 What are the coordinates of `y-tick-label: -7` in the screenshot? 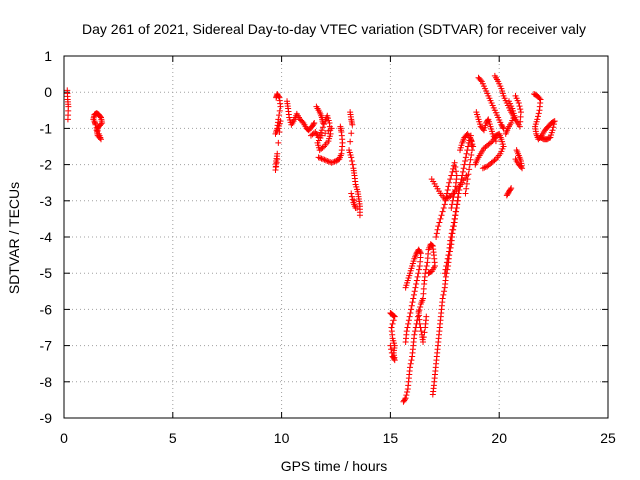 It's located at (46, 346).